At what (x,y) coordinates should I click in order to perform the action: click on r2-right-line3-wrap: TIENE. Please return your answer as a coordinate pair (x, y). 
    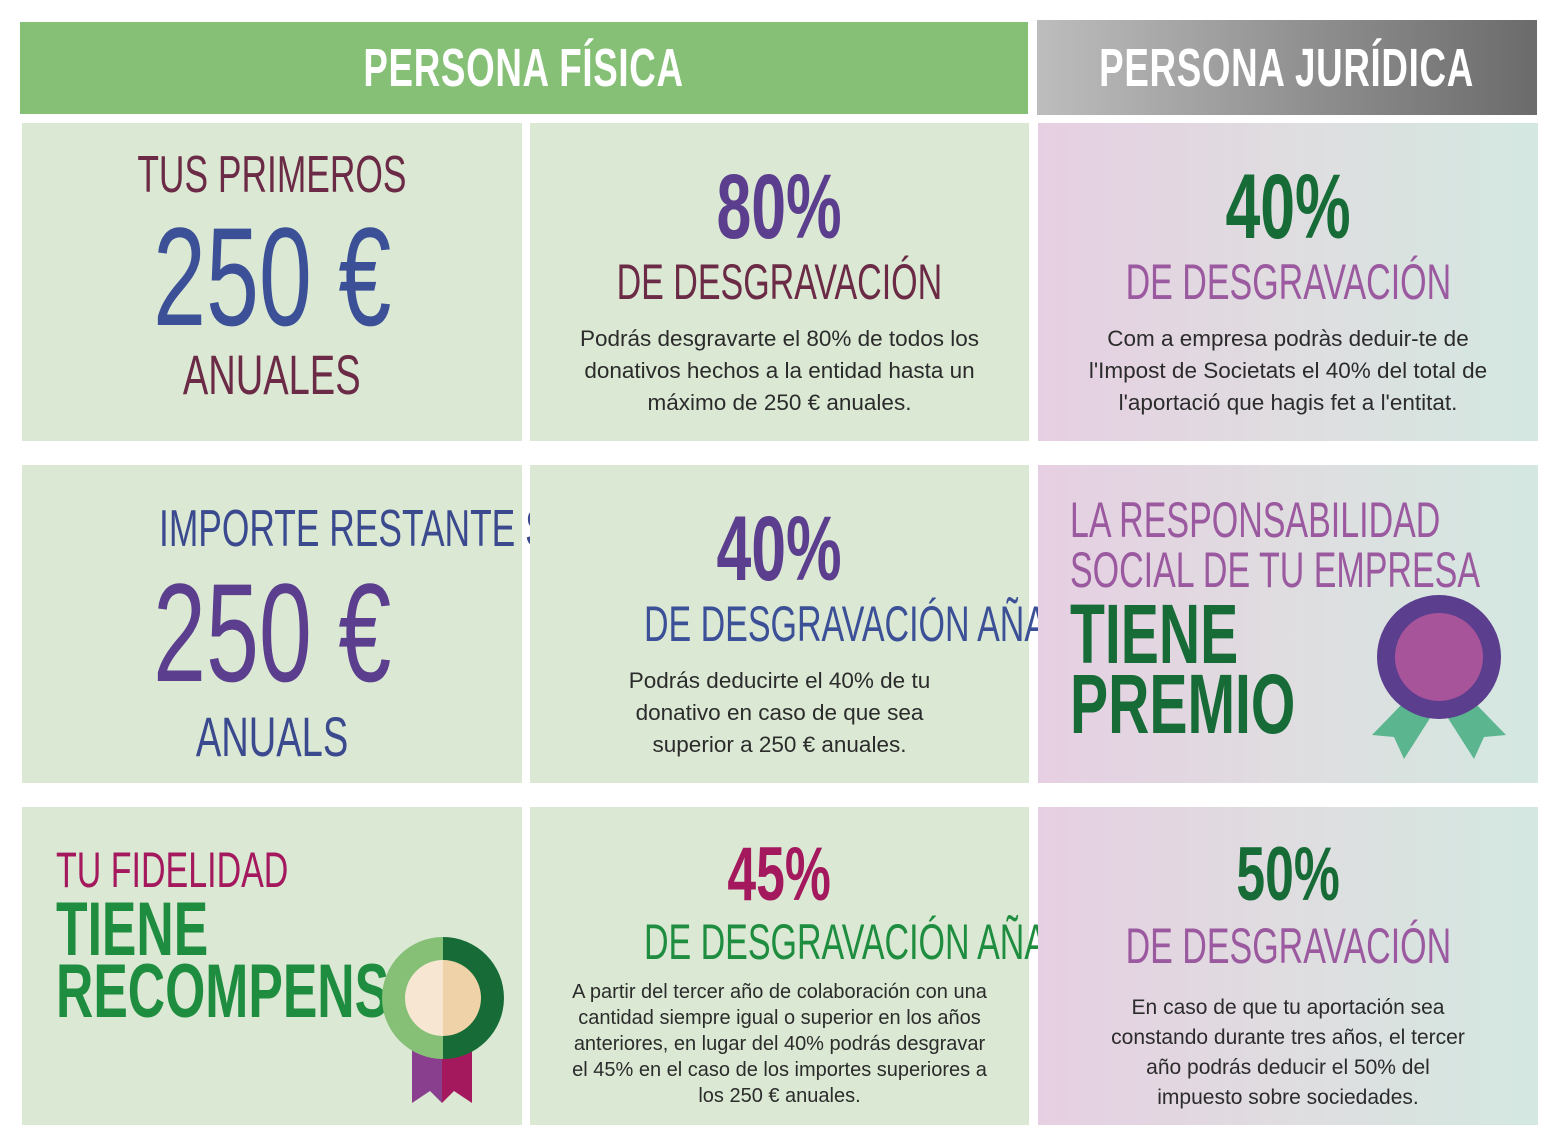
    Looking at the image, I should click on (1193, 634).